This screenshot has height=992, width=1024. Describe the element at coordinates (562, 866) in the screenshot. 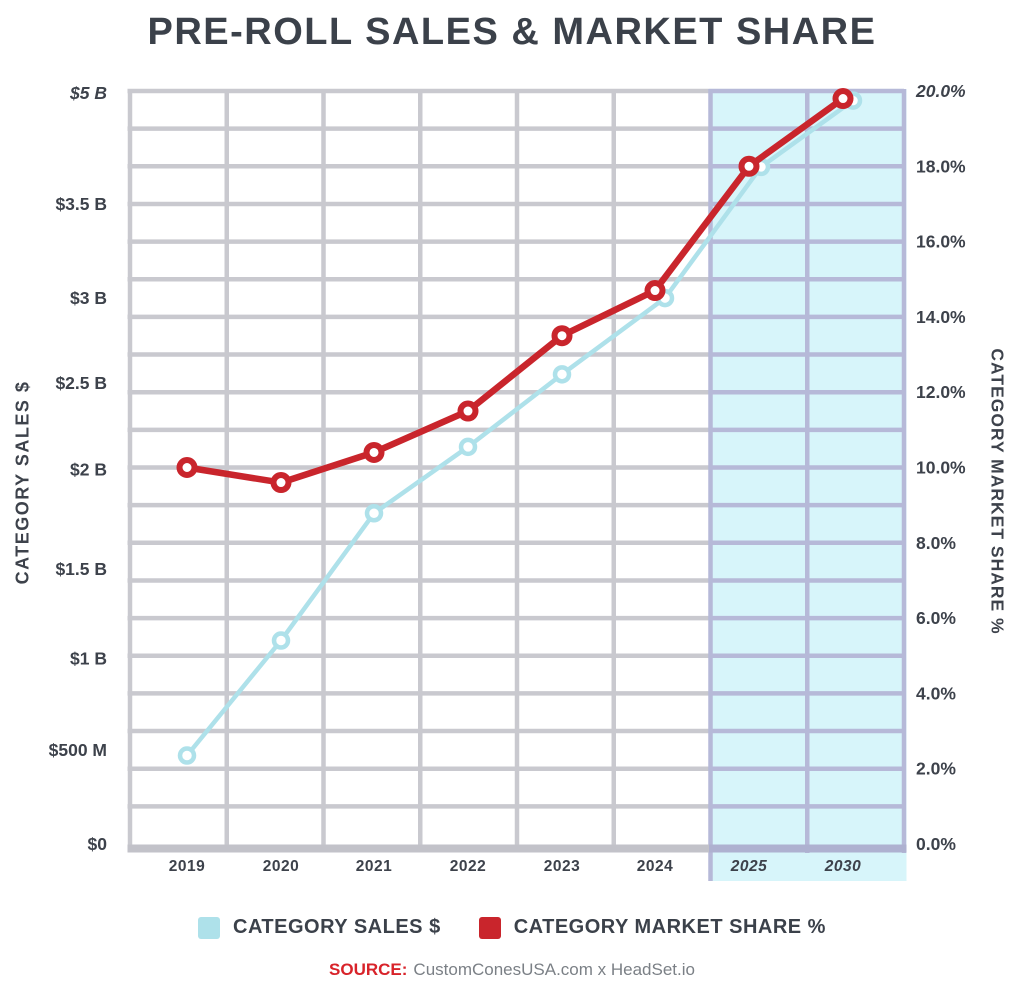

I see `x-axis-label: 2023` at that location.